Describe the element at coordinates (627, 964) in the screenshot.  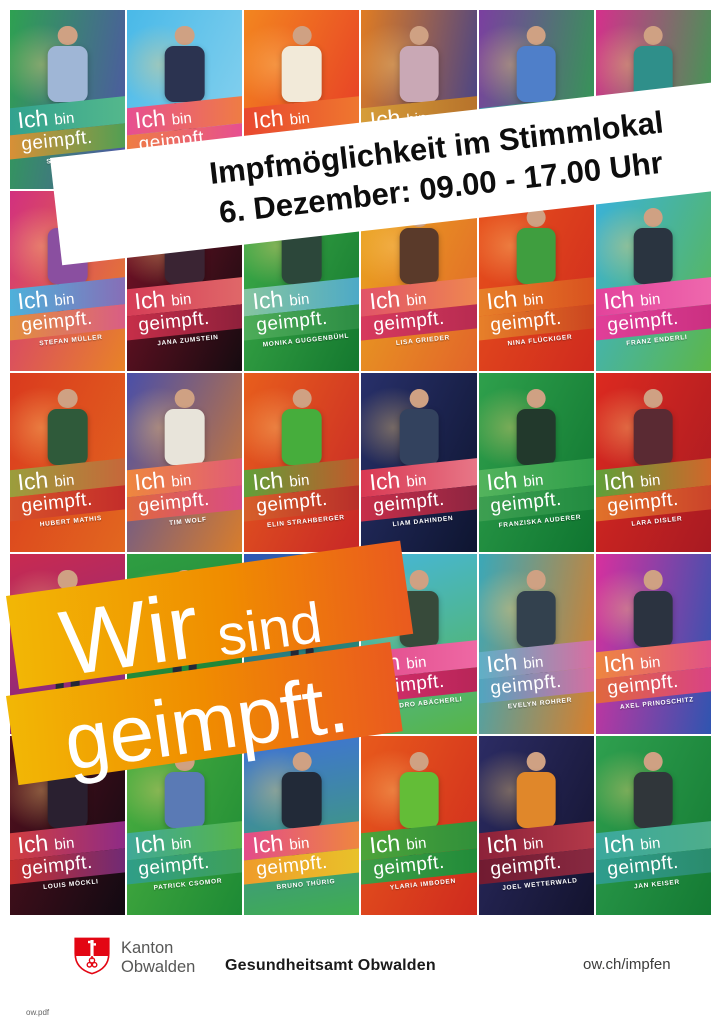
I see `campaign-url: ow.ch/impfen` at that location.